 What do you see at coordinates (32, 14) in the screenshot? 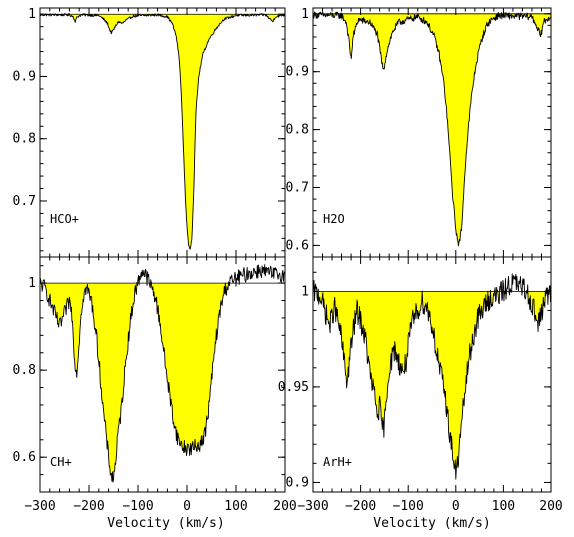
I see `y-tick-label-hco-plus: 1` at bounding box center [32, 14].